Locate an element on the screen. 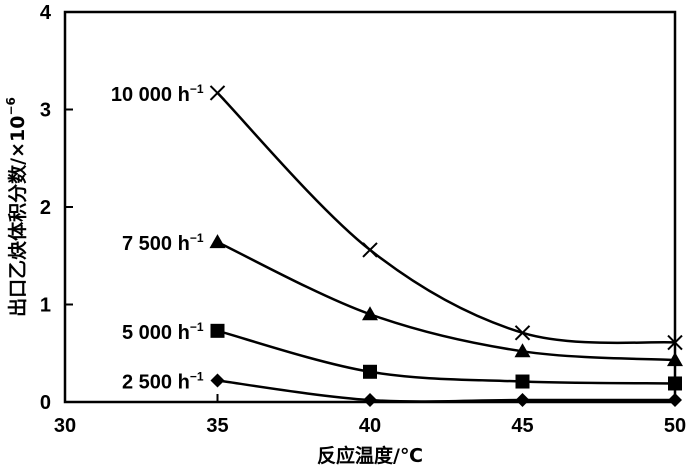  series-label-name: 7 500 h is located at coordinates (156, 244).